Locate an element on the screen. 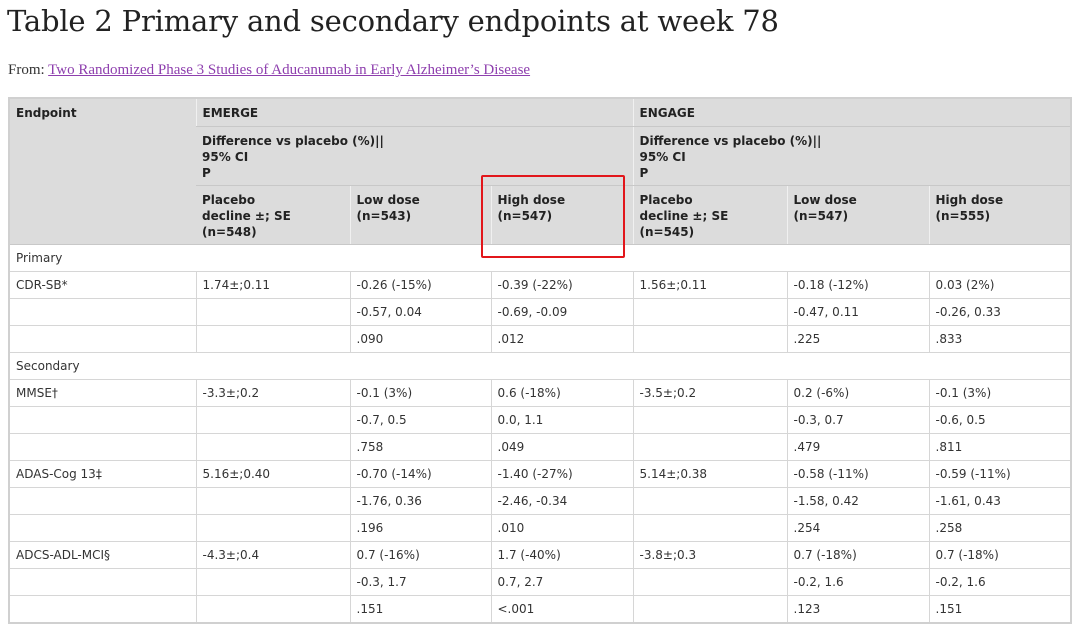 The width and height of the screenshot is (1080, 627). value-cell: -3.3±;0.2 is located at coordinates (272, 393).